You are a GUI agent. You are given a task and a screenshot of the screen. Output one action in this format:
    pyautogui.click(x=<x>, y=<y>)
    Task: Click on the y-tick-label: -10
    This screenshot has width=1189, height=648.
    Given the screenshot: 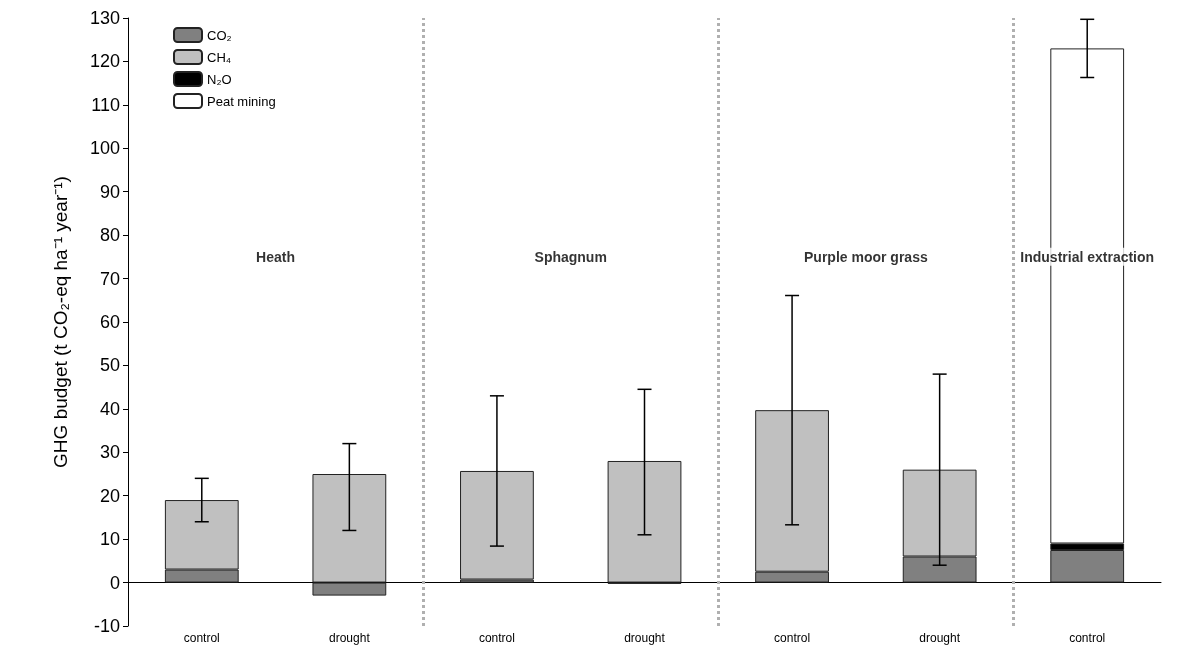 What is the action you would take?
    pyautogui.click(x=106, y=626)
    